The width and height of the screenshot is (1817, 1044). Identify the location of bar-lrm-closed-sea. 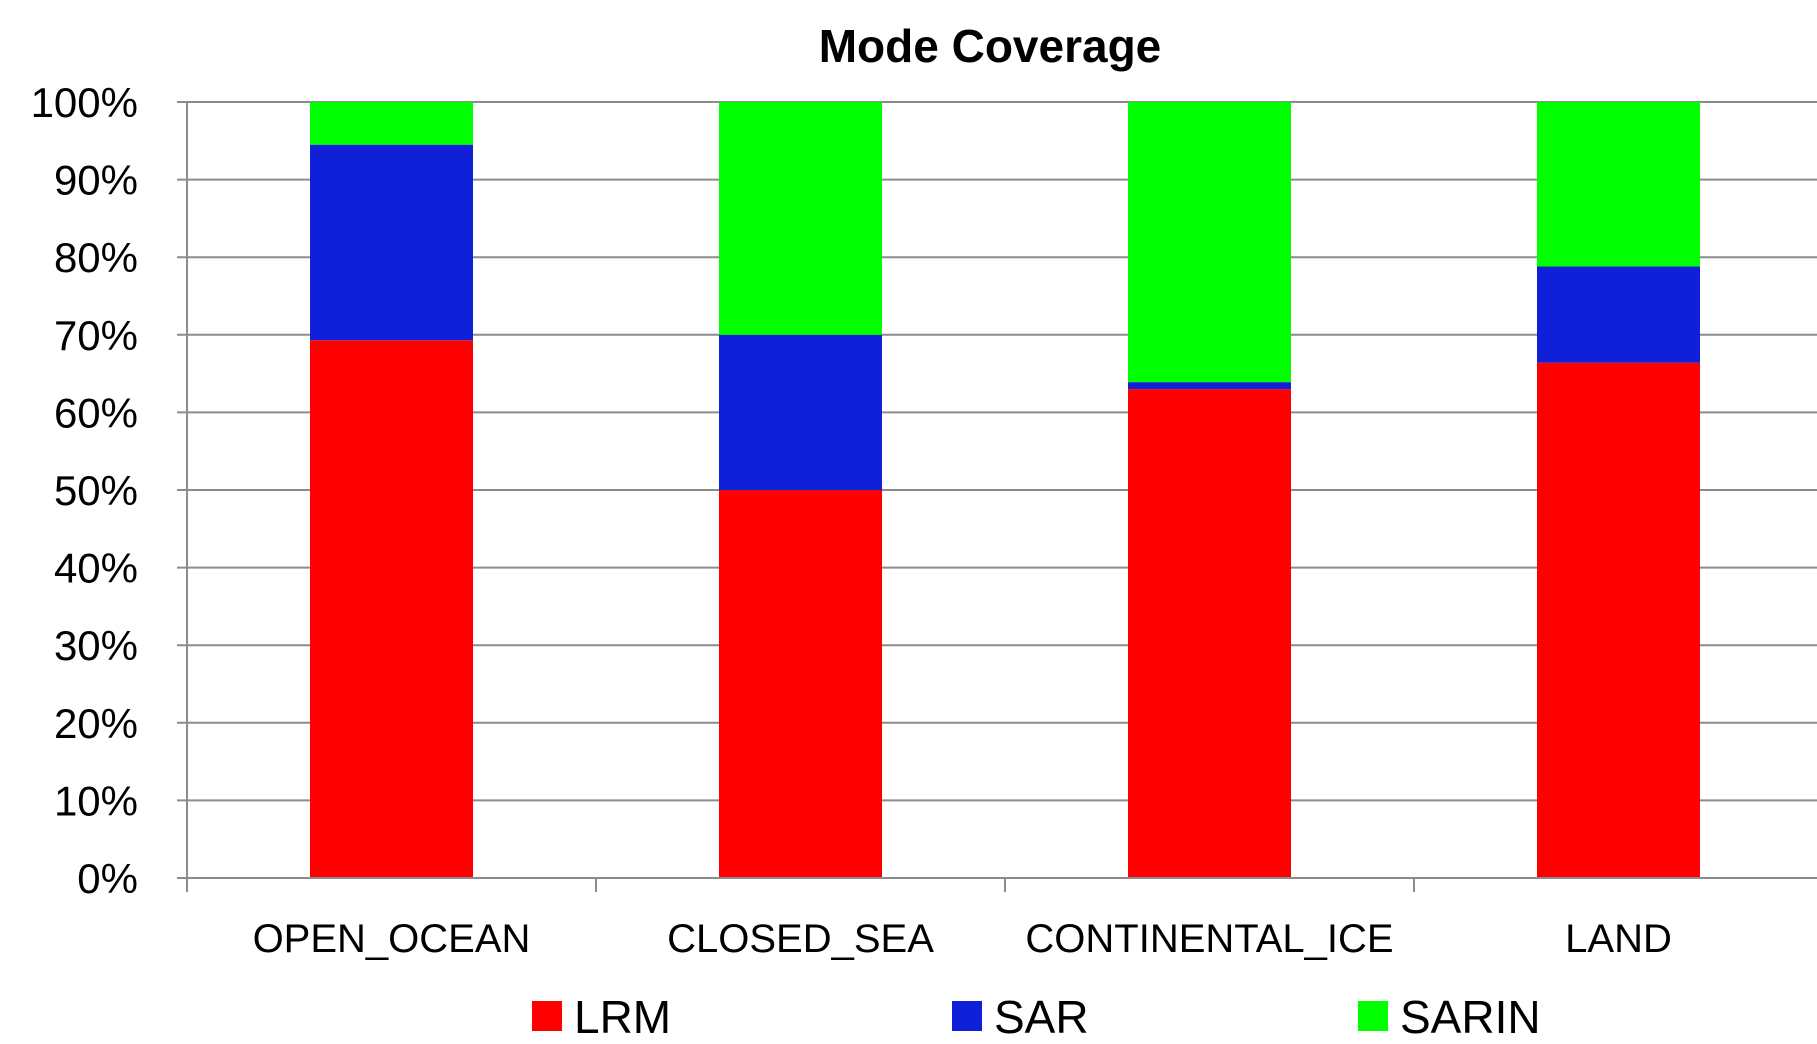
(800, 684).